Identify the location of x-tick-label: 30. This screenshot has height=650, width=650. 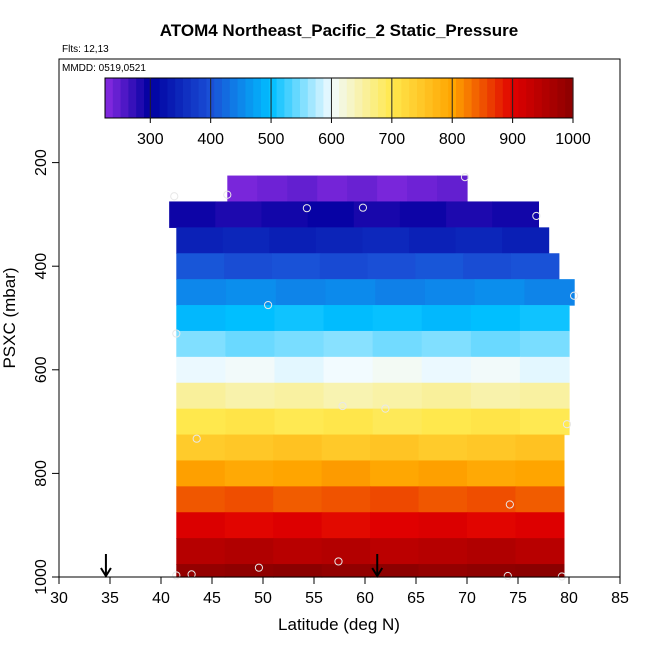
(59, 598).